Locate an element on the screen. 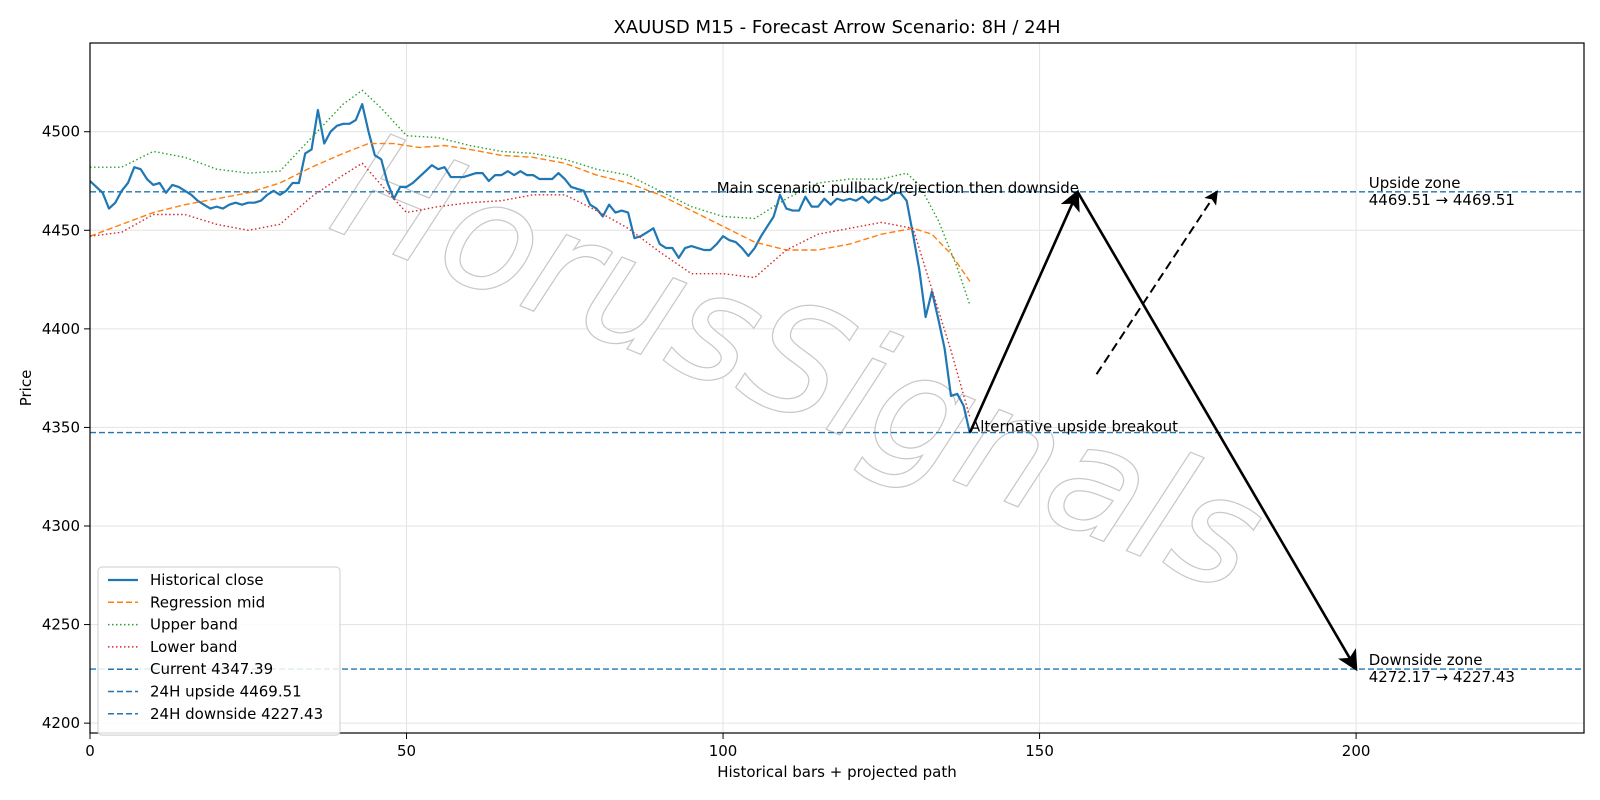 This screenshot has width=1600, height=800. legend-label-0: Historical close is located at coordinates (207, 580).